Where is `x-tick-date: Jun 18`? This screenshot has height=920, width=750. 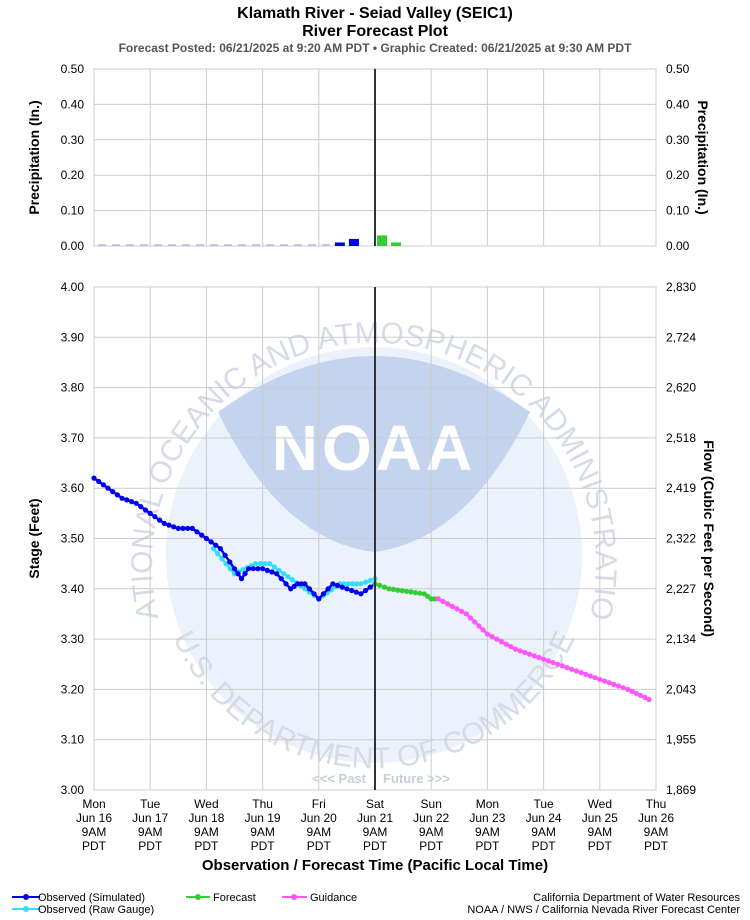 x-tick-date: Jun 18 is located at coordinates (206, 818).